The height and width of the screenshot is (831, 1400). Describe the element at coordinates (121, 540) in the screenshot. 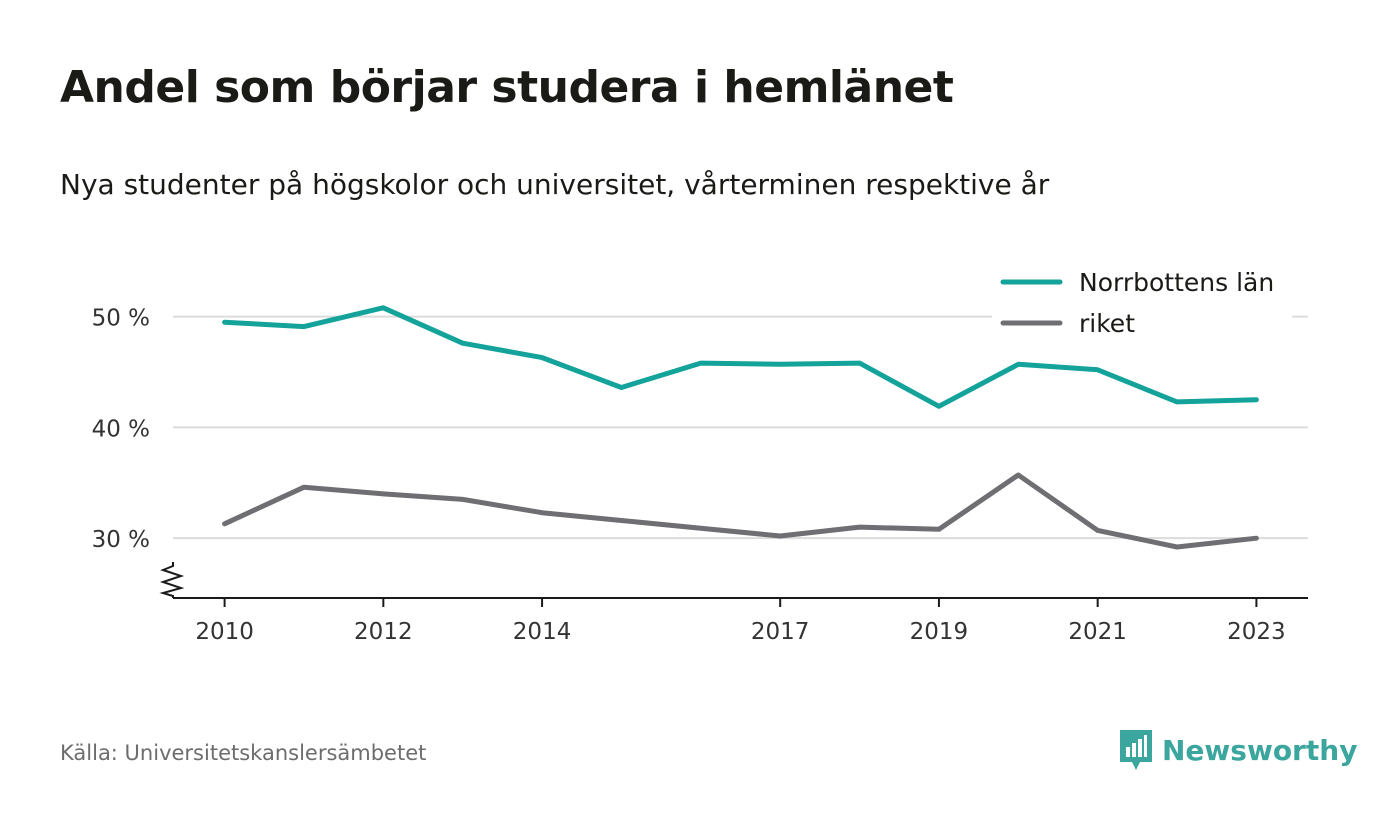

I see `y-tick-label: 30 %` at that location.